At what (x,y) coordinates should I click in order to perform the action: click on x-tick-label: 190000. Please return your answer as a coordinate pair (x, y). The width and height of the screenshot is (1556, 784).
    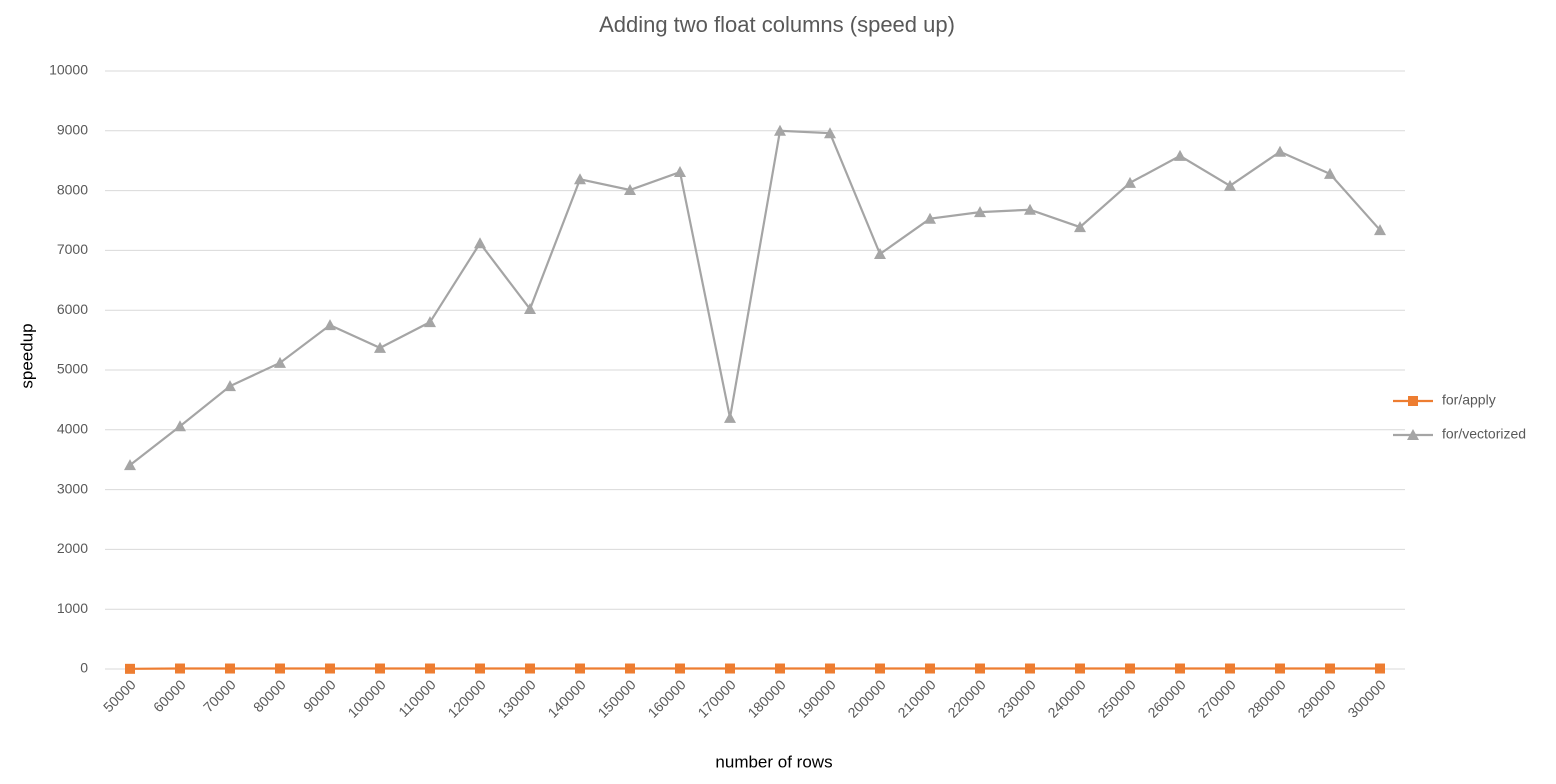
    Looking at the image, I should click on (816, 698).